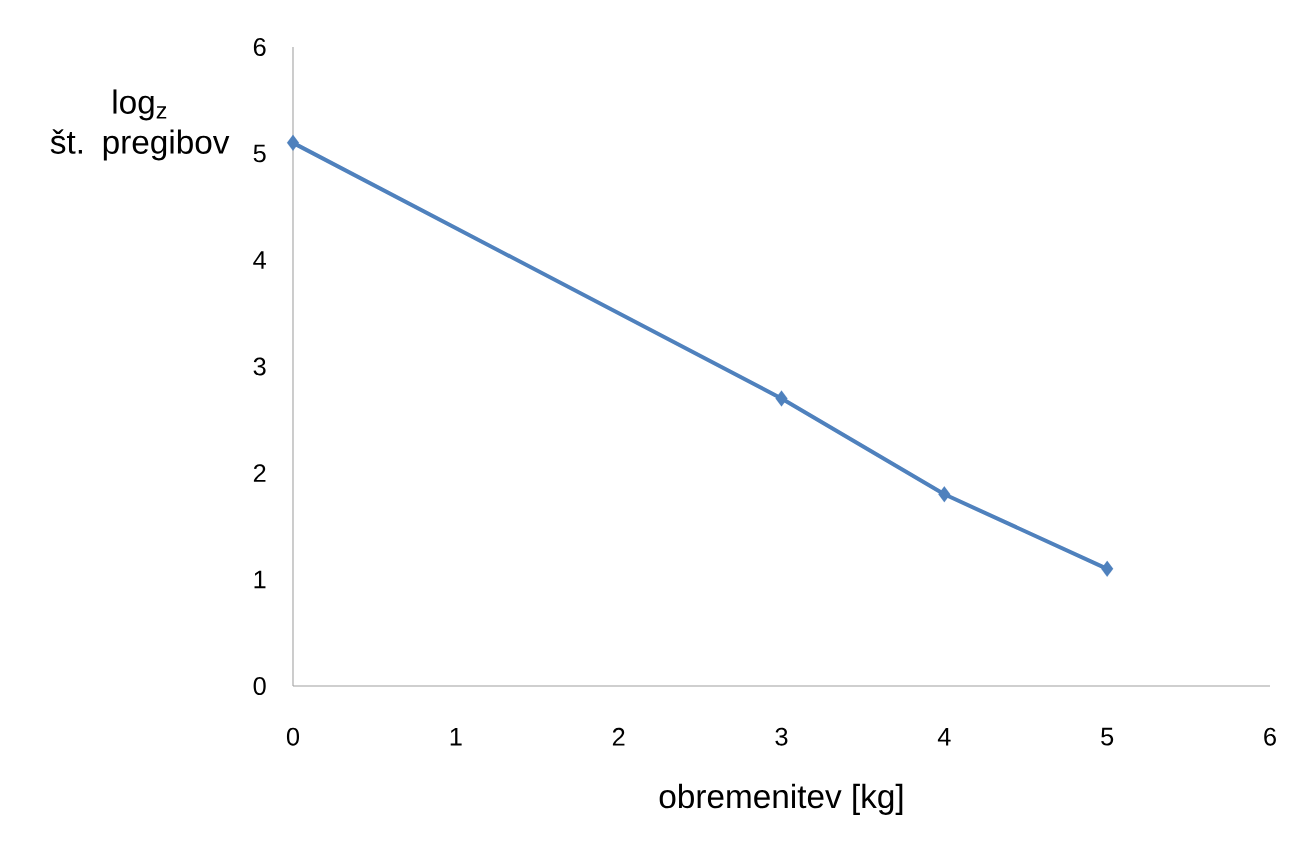 Image resolution: width=1291 pixels, height=857 pixels. What do you see at coordinates (781, 736) in the screenshot?
I see `x-tick-label: 3` at bounding box center [781, 736].